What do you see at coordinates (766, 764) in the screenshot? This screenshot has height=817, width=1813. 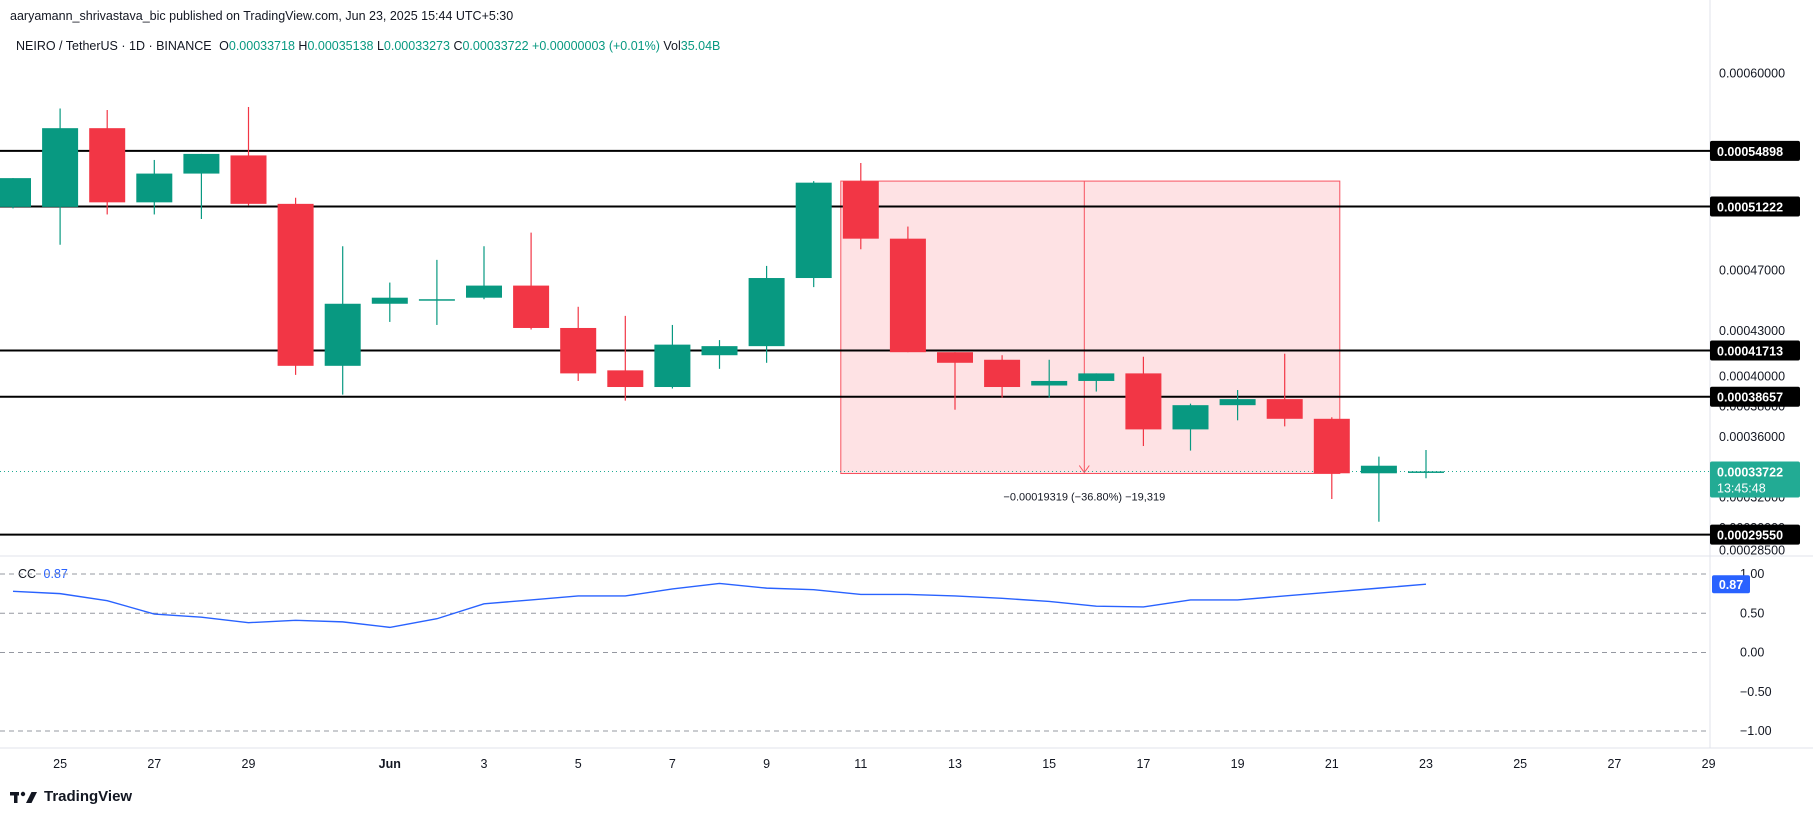 I see `time-axis-tick: 9` at bounding box center [766, 764].